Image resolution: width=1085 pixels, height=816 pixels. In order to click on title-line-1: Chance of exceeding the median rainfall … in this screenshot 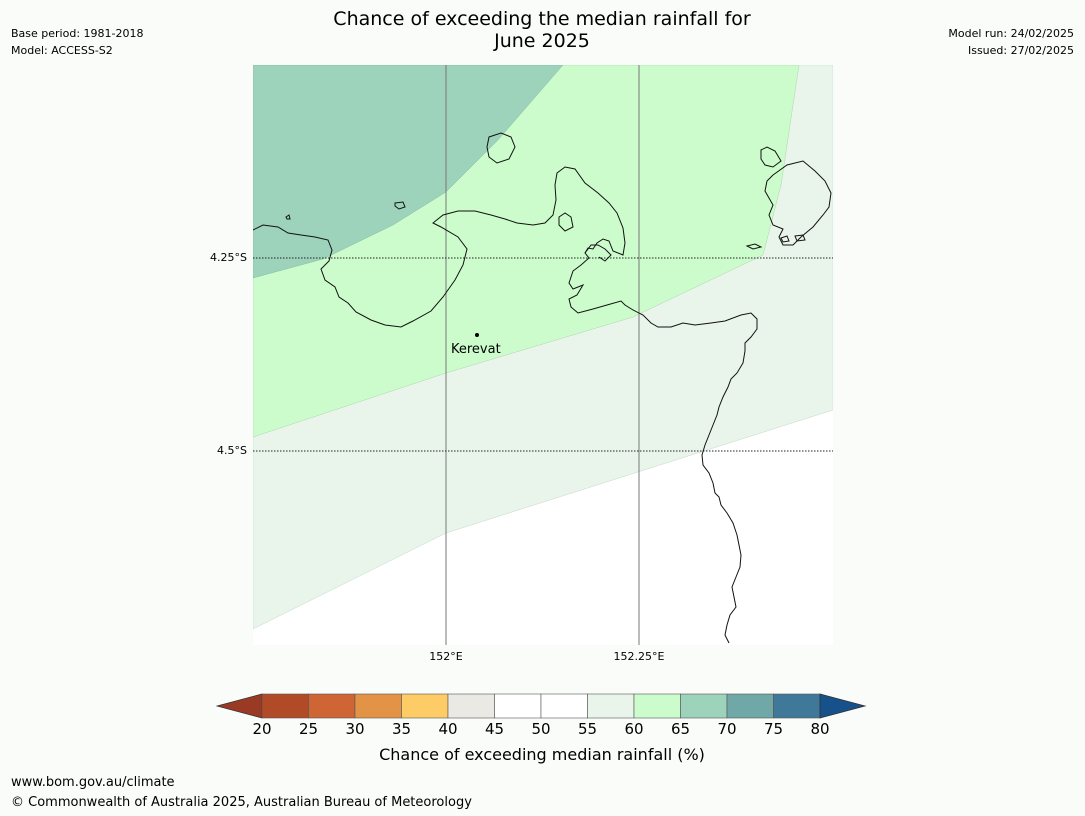, I will do `click(542, 19)`.